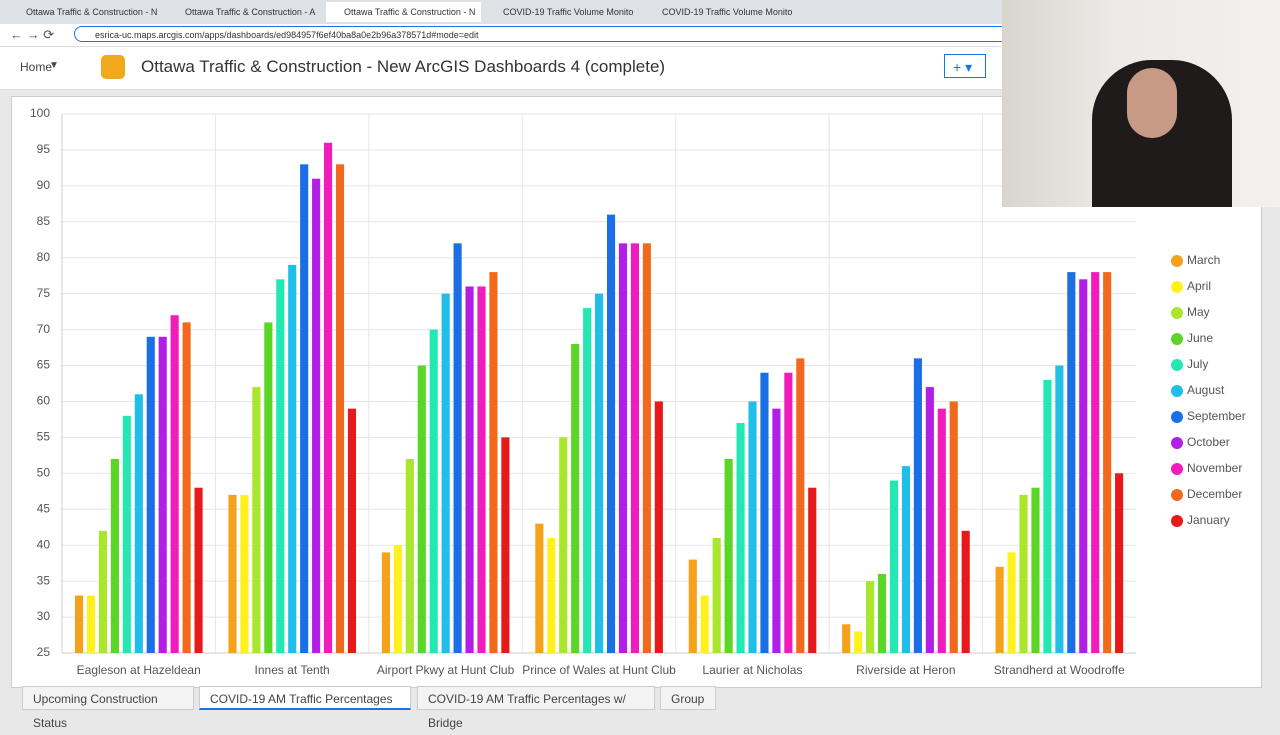 This screenshot has width=1280, height=735. Describe the element at coordinates (113, 67) in the screenshot. I see `app-icon` at that location.